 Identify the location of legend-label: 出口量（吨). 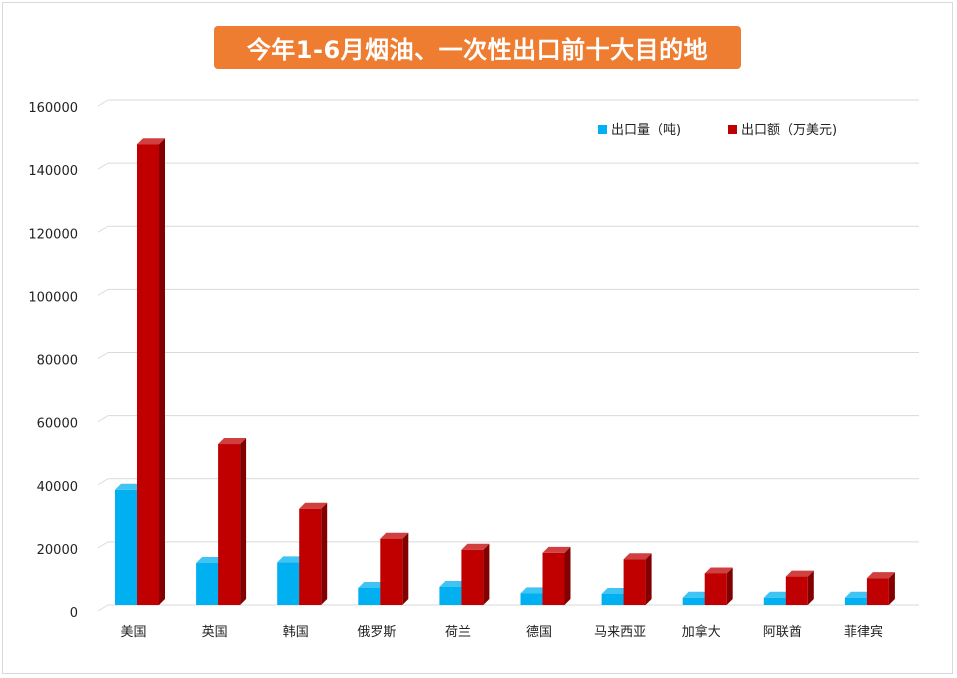
(646, 130).